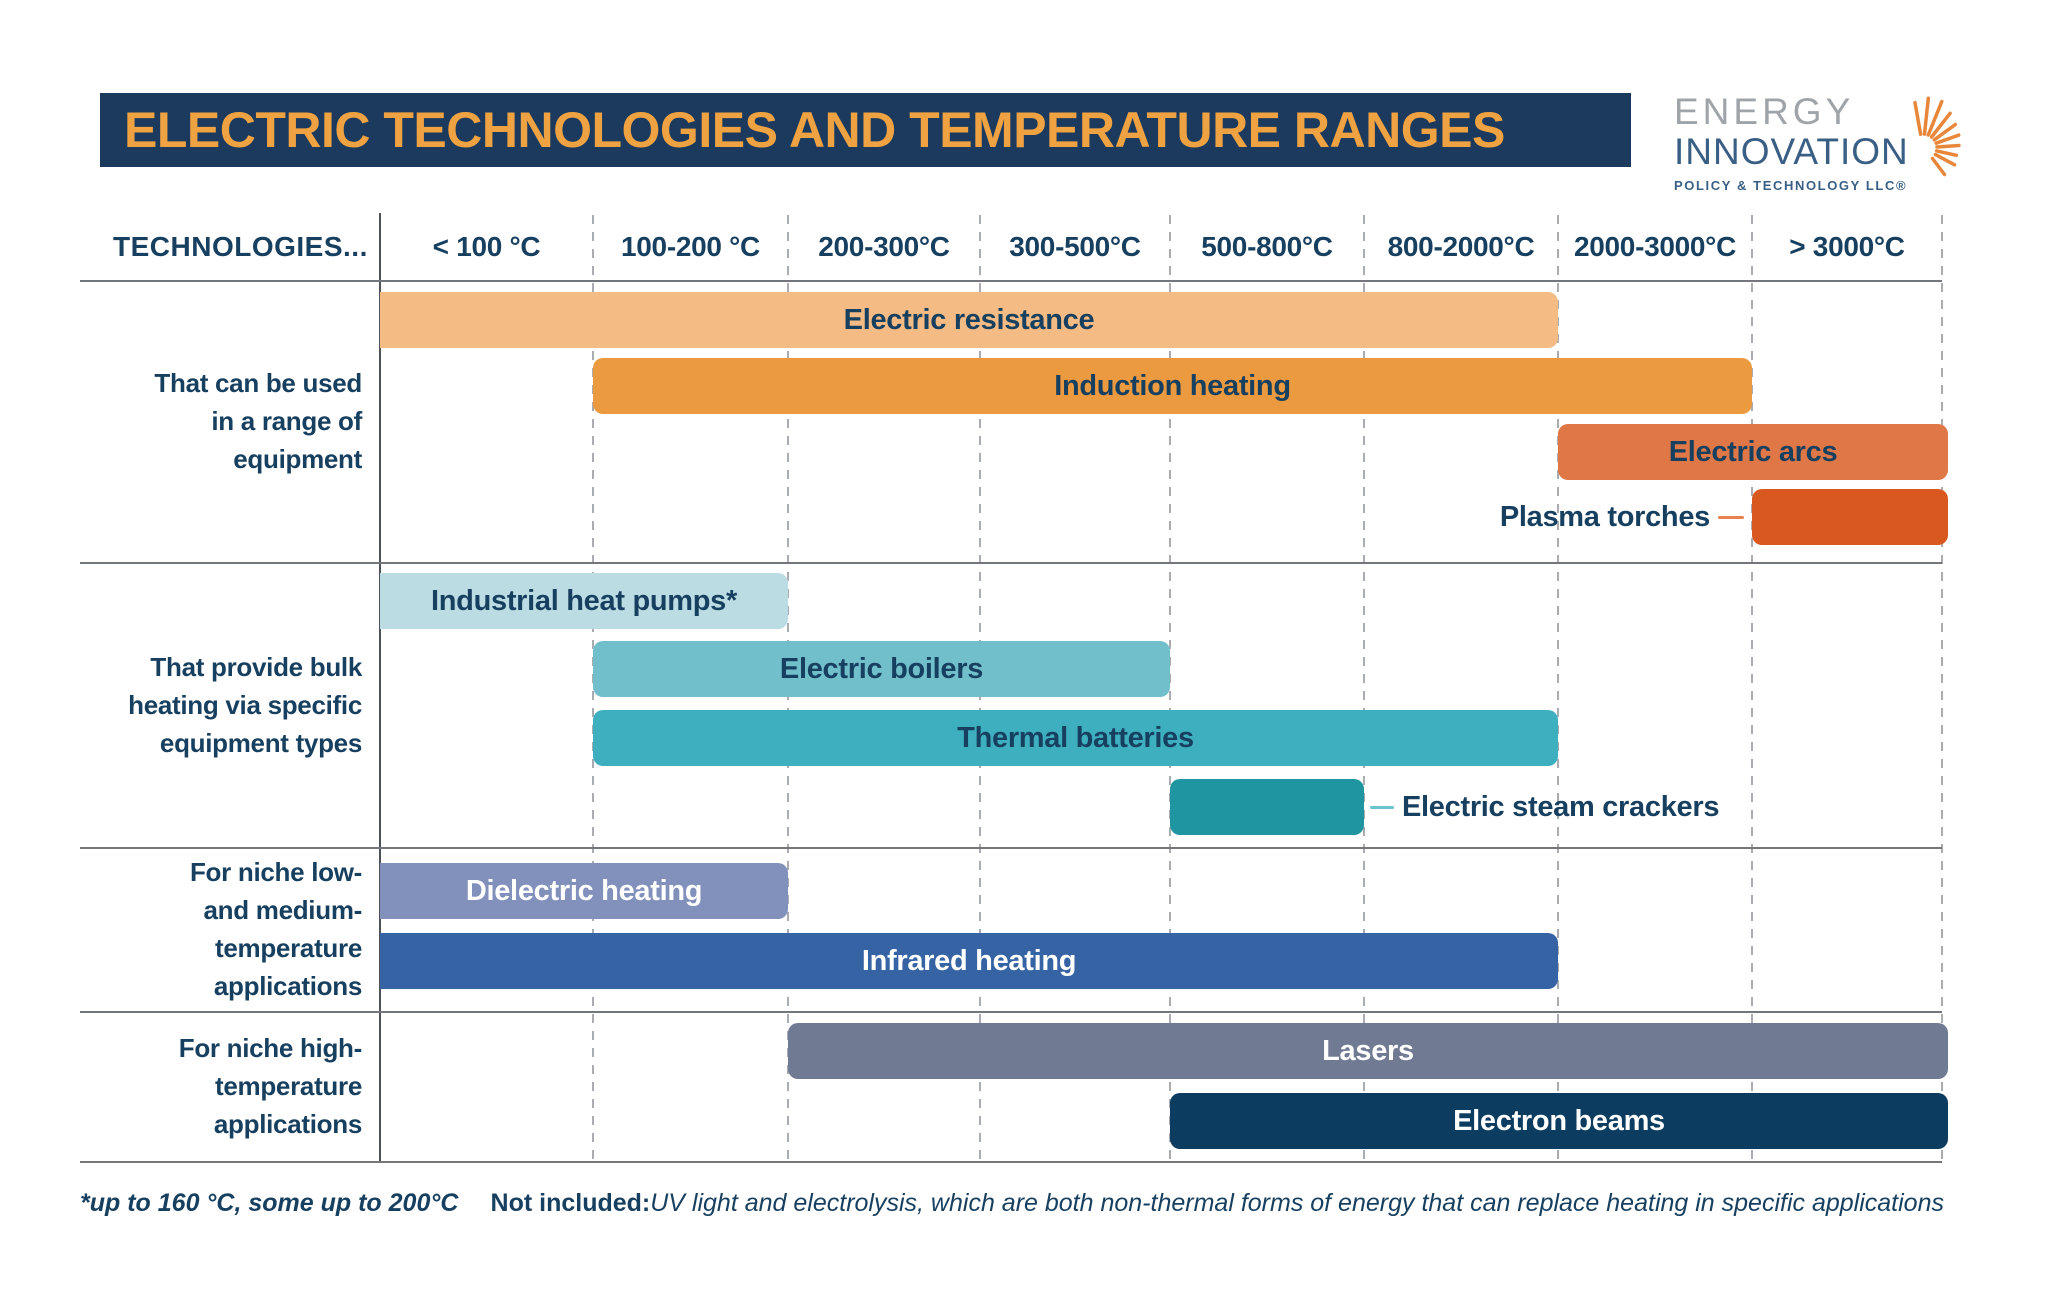 This screenshot has height=1307, width=2048. What do you see at coordinates (690, 246) in the screenshot?
I see `column-header-1: 100-200 °C` at bounding box center [690, 246].